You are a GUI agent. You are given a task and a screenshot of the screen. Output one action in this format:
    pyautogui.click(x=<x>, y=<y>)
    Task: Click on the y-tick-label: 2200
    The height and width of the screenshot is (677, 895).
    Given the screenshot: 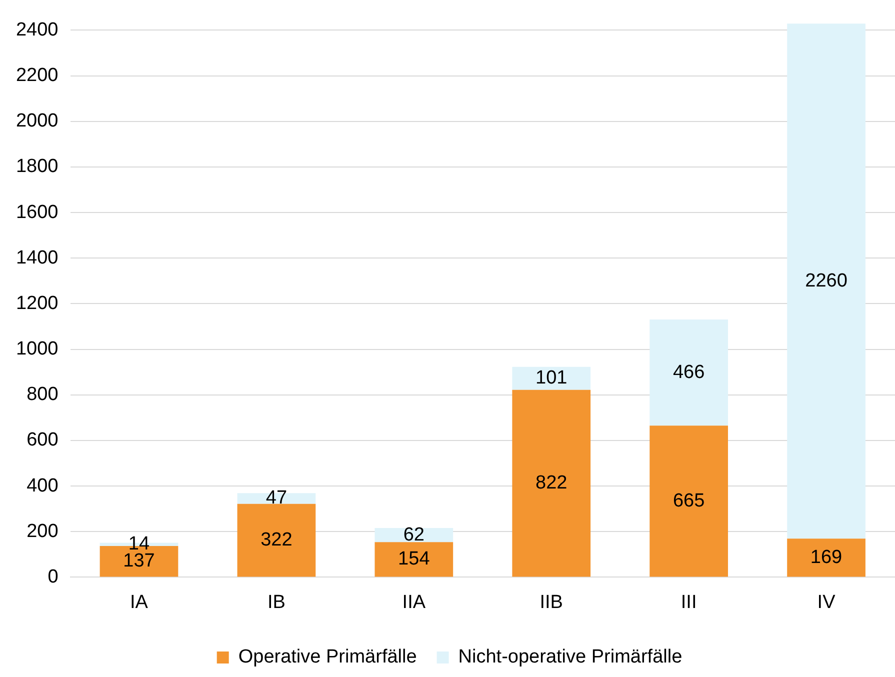 What is the action you would take?
    pyautogui.click(x=37, y=75)
    